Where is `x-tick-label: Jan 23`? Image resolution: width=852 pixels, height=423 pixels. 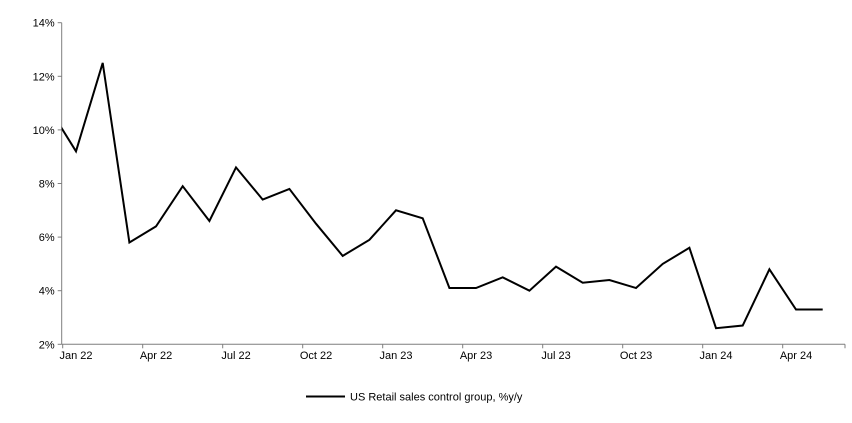 x-tick-label: Jan 23 is located at coordinates (396, 356).